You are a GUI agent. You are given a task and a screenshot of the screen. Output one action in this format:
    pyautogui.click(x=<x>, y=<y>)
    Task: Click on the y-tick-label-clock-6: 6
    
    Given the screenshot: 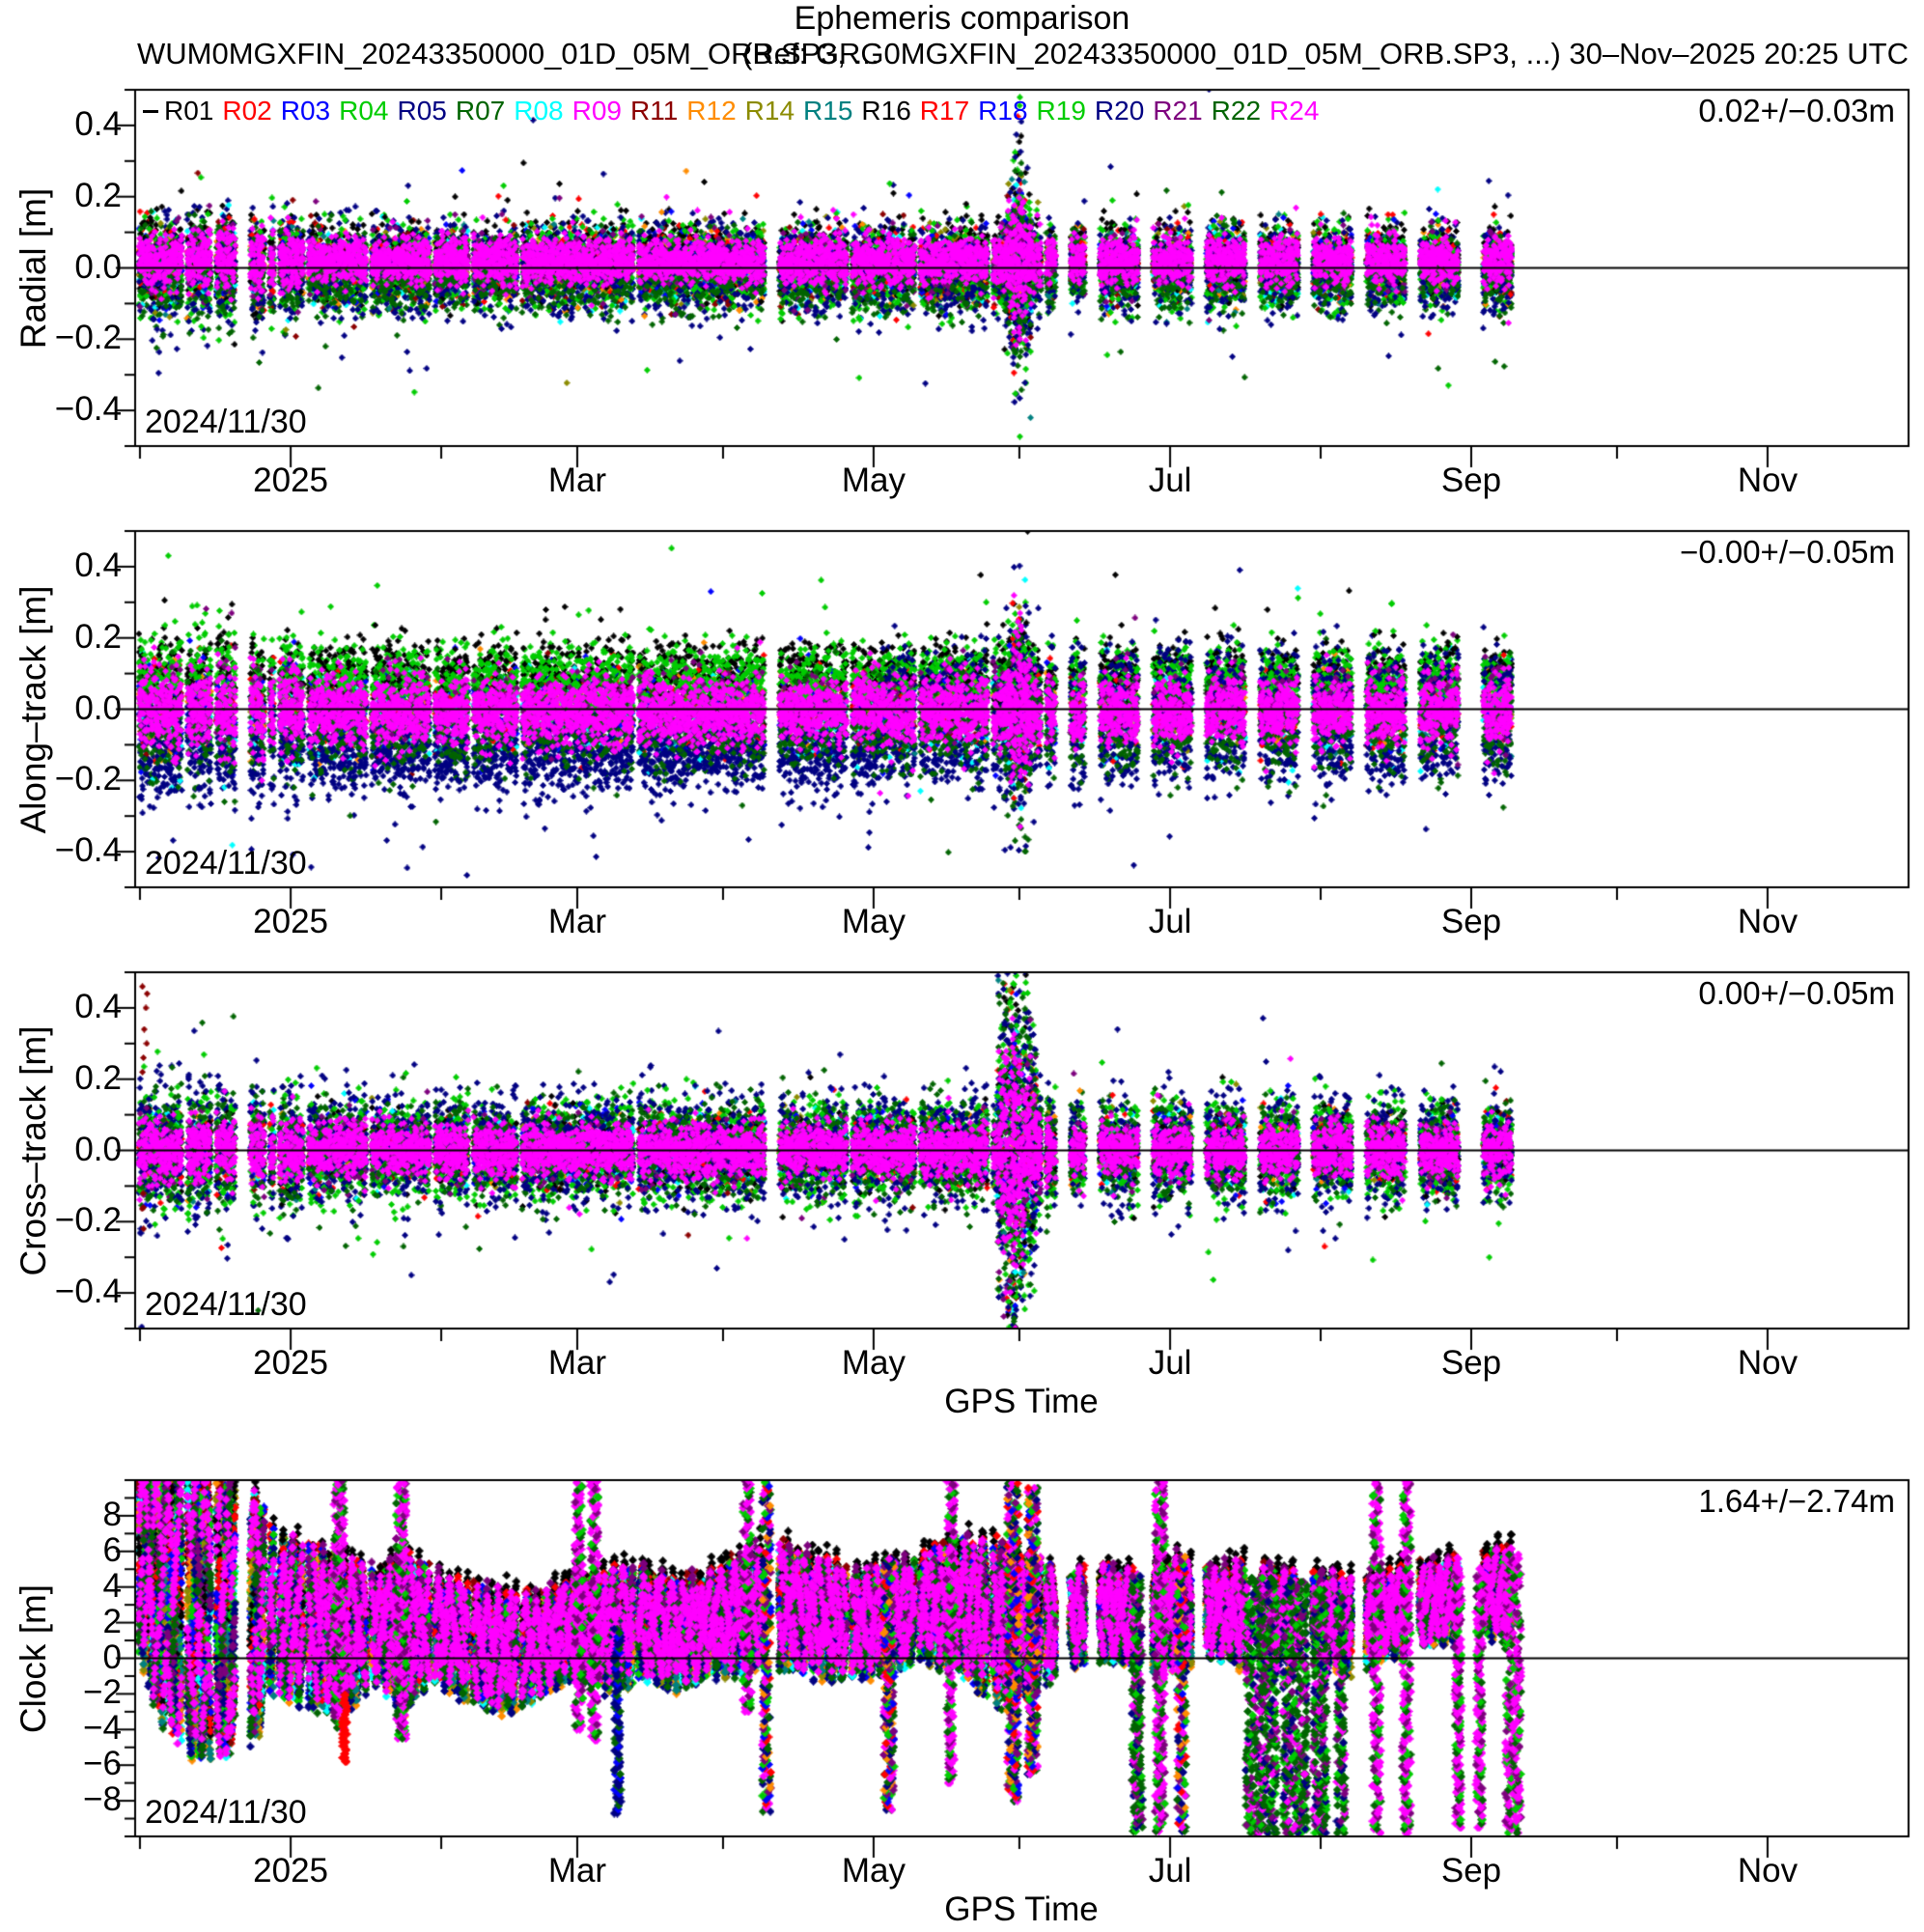 What is the action you would take?
    pyautogui.click(x=112, y=1550)
    